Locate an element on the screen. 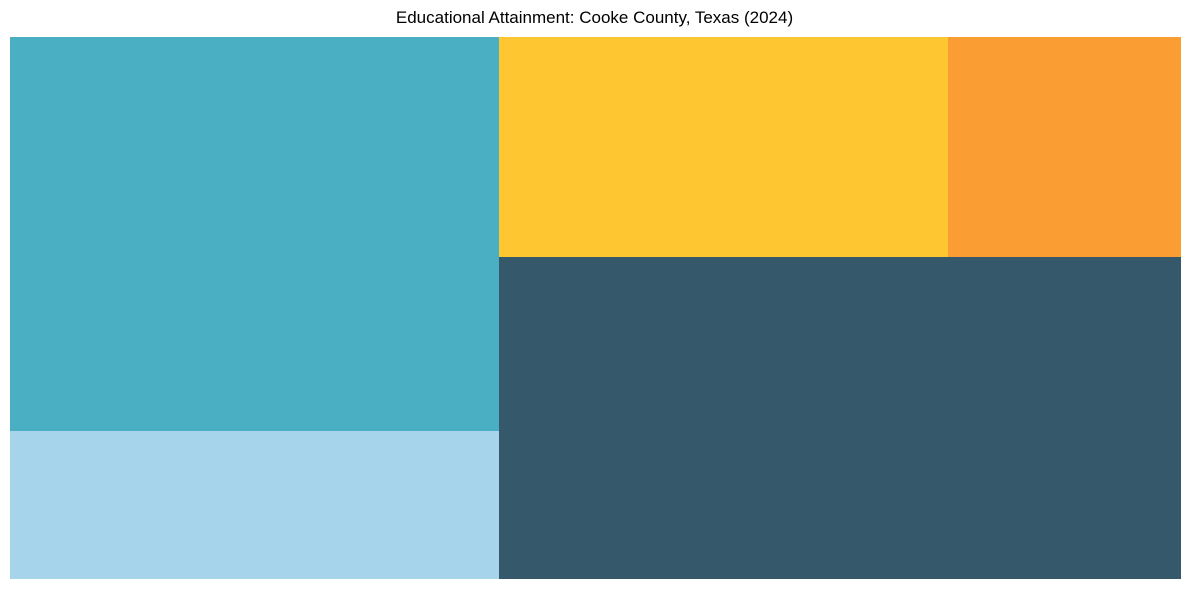  treemap-segment-yellow is located at coordinates (723, 147).